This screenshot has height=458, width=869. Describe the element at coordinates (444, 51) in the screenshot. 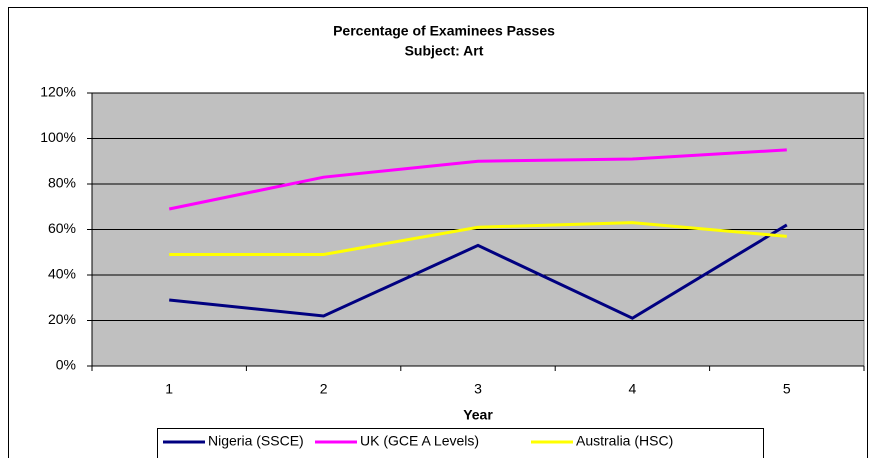

I see `chart-subtitle: Subject: Art` at that location.